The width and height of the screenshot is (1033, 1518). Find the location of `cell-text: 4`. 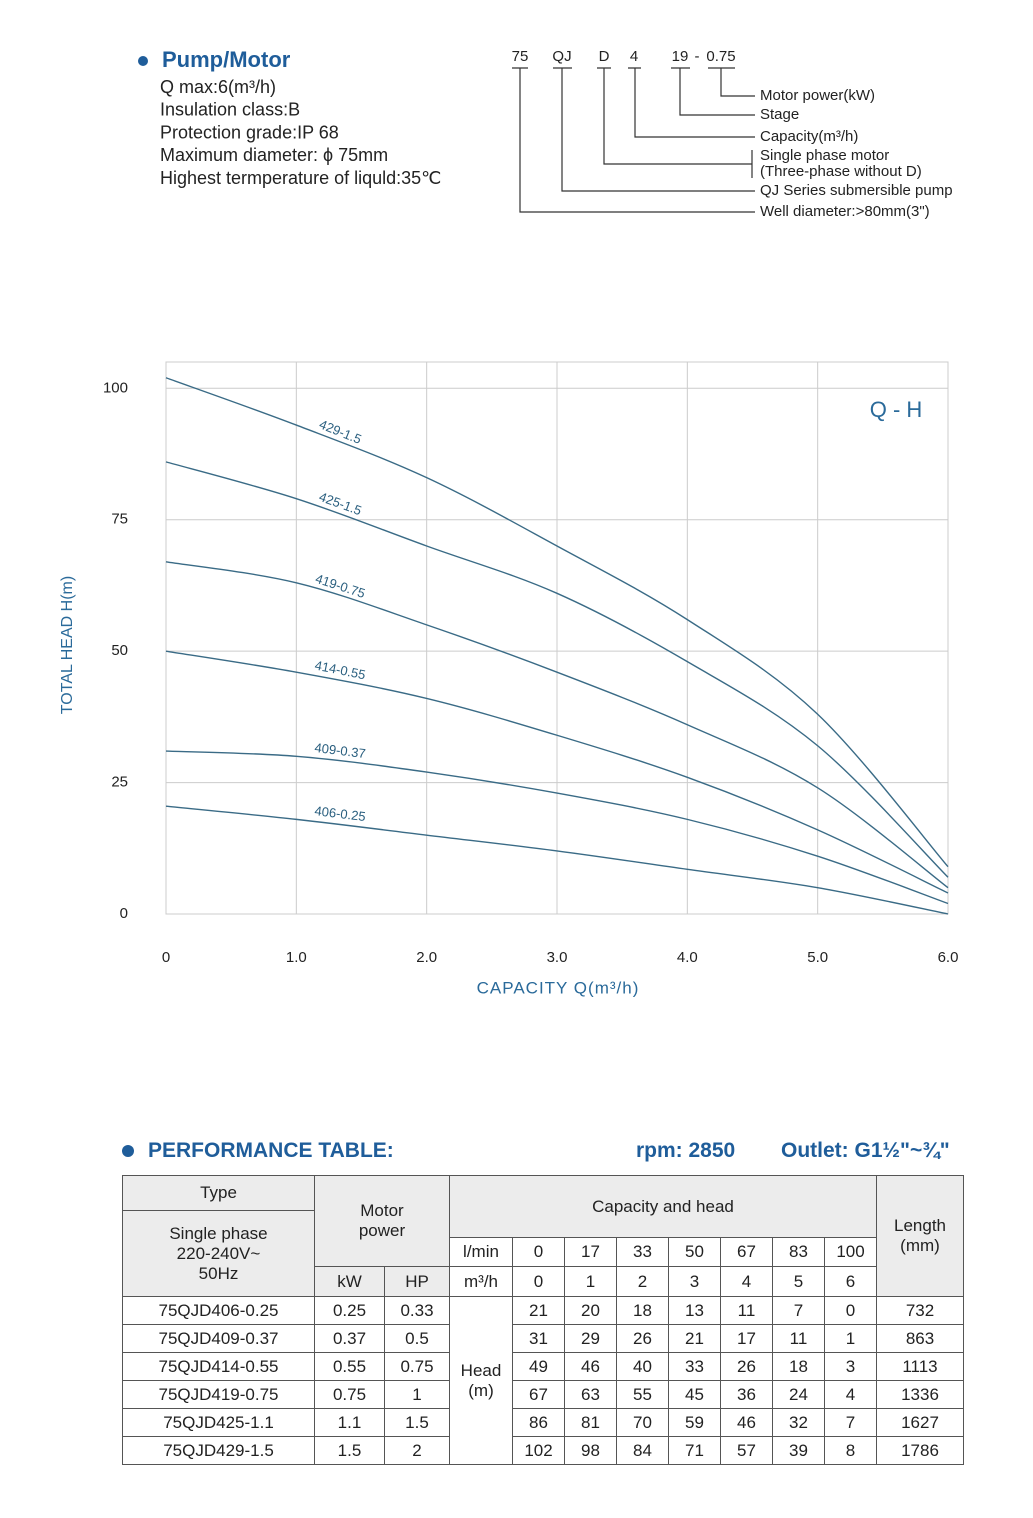

cell-text: 4 is located at coordinates (746, 1281).